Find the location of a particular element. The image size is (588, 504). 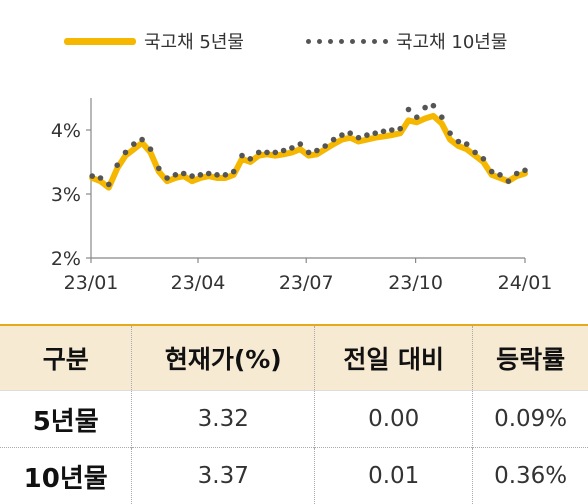

table-cell-label: 5년물 is located at coordinates (66, 419).